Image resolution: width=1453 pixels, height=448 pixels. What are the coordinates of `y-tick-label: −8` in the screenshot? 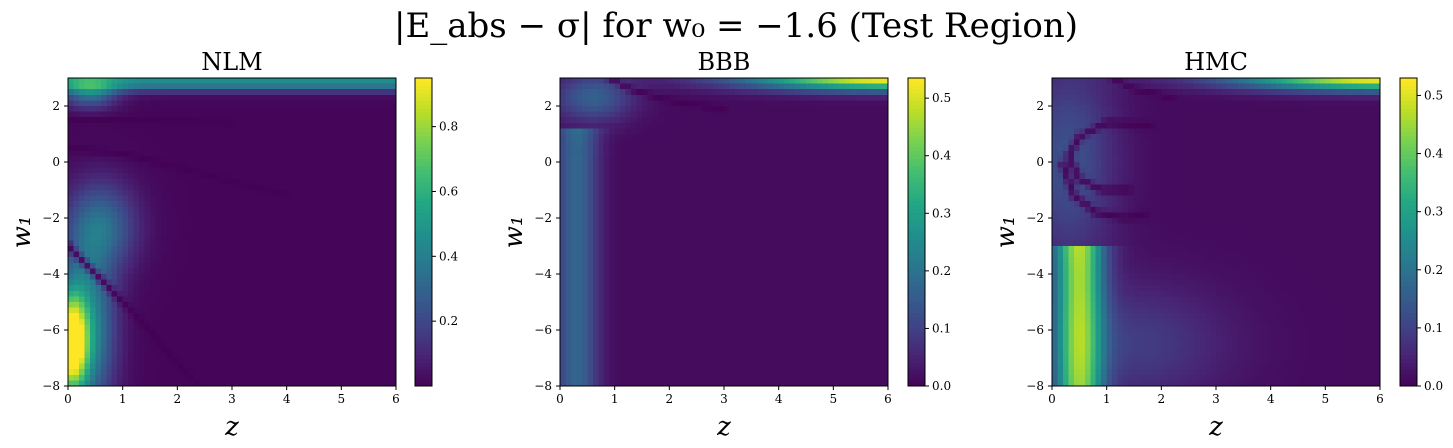 It's located at (51, 386).